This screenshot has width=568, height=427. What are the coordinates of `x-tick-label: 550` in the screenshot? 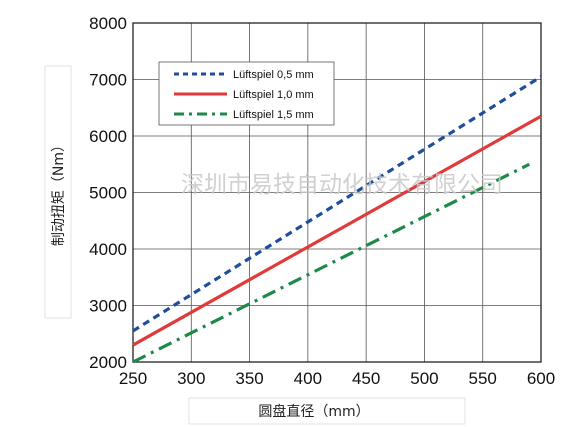 It's located at (483, 378).